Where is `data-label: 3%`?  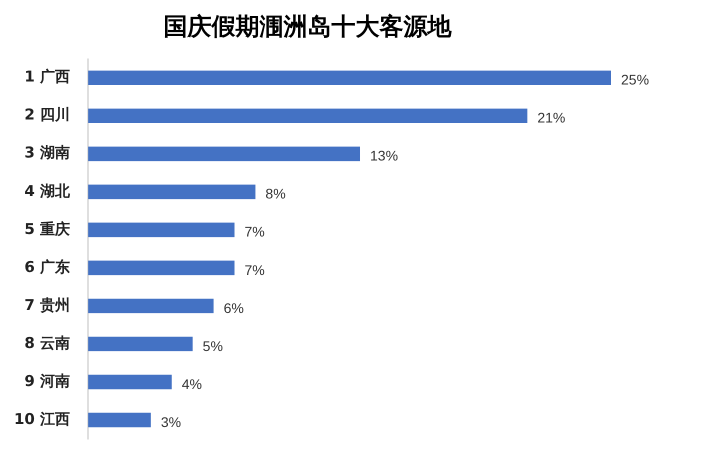
data-label: 3% is located at coordinates (171, 422).